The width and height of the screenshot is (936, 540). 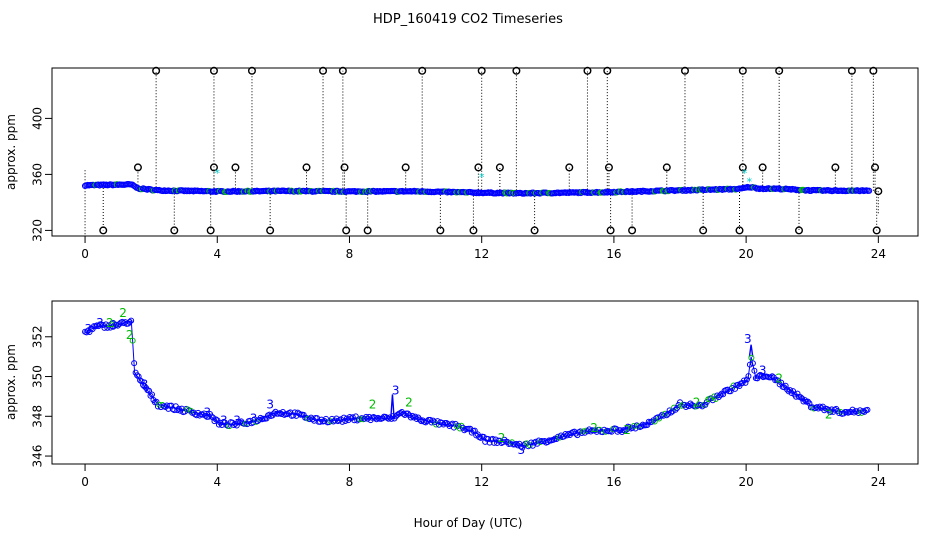 What do you see at coordinates (85, 482) in the screenshot?
I see `bottom-x-tick-label: 0` at bounding box center [85, 482].